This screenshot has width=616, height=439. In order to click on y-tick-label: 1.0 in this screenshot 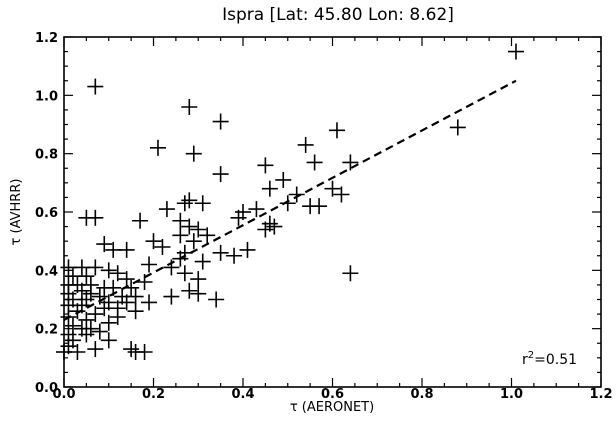, I will do `click(46, 96)`.